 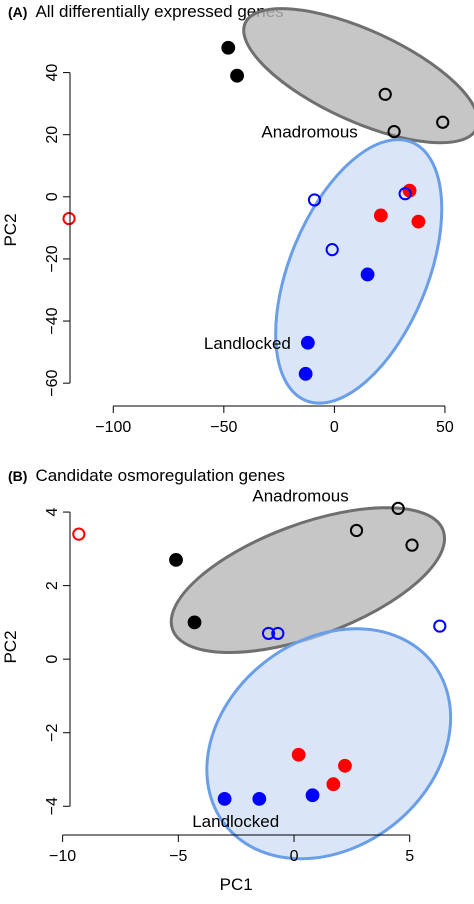 What do you see at coordinates (52, 196) in the screenshot?
I see `y-tick-label-a: 0` at bounding box center [52, 196].